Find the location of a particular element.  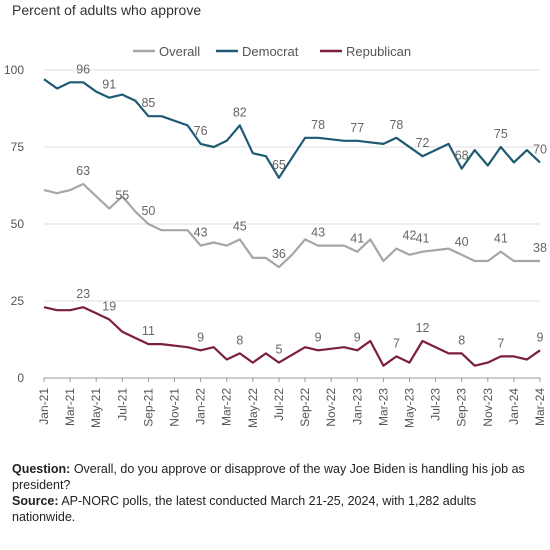

x-tick-label: Sep-22 is located at coordinates (305, 407).